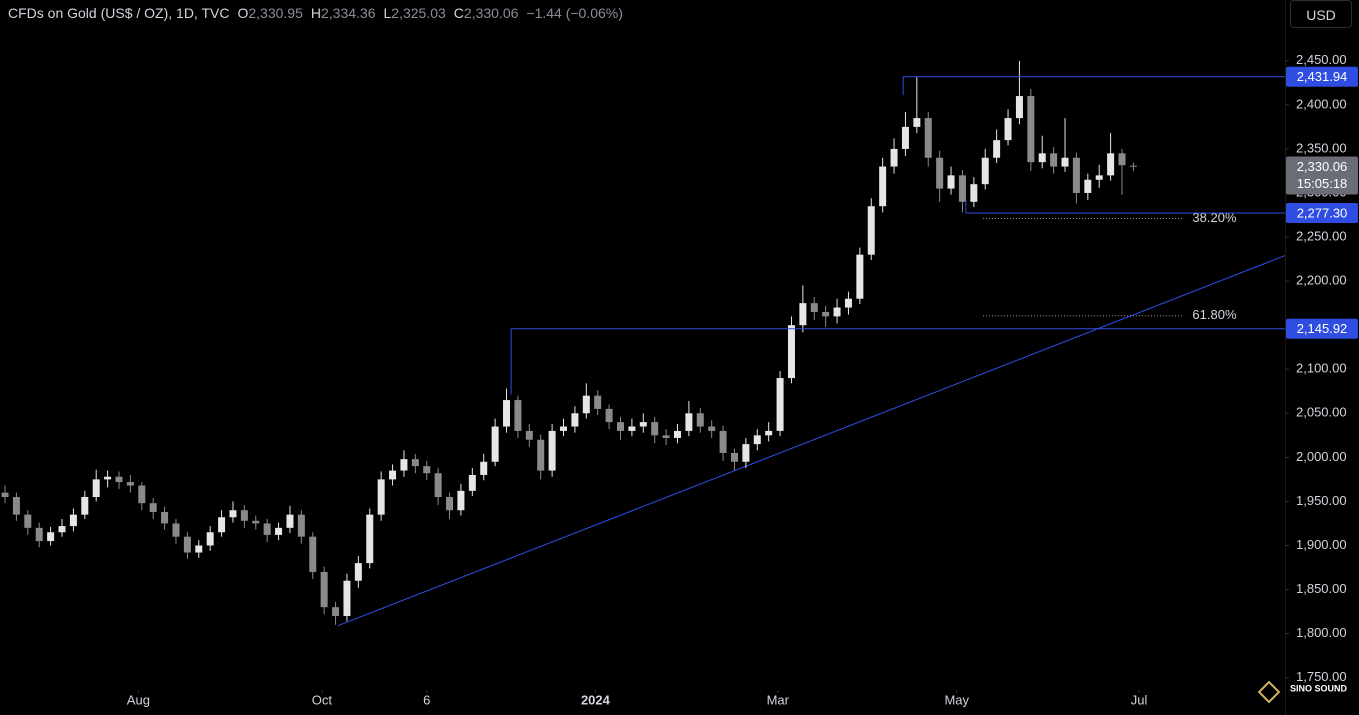 The height and width of the screenshot is (715, 1359). Describe the element at coordinates (1321, 544) in the screenshot. I see `y-tick-label: 1,900.00` at that location.